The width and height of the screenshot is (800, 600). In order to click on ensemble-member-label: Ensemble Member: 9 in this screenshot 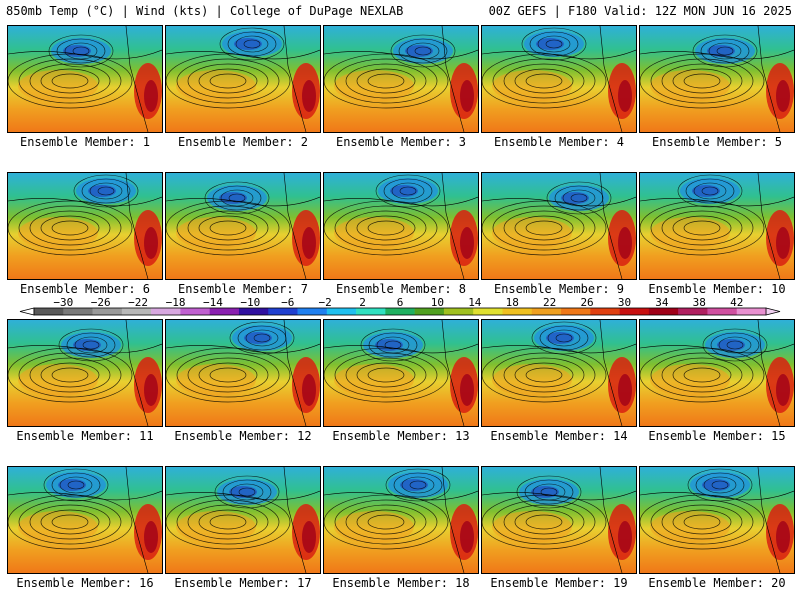, I will do `click(559, 289)`.